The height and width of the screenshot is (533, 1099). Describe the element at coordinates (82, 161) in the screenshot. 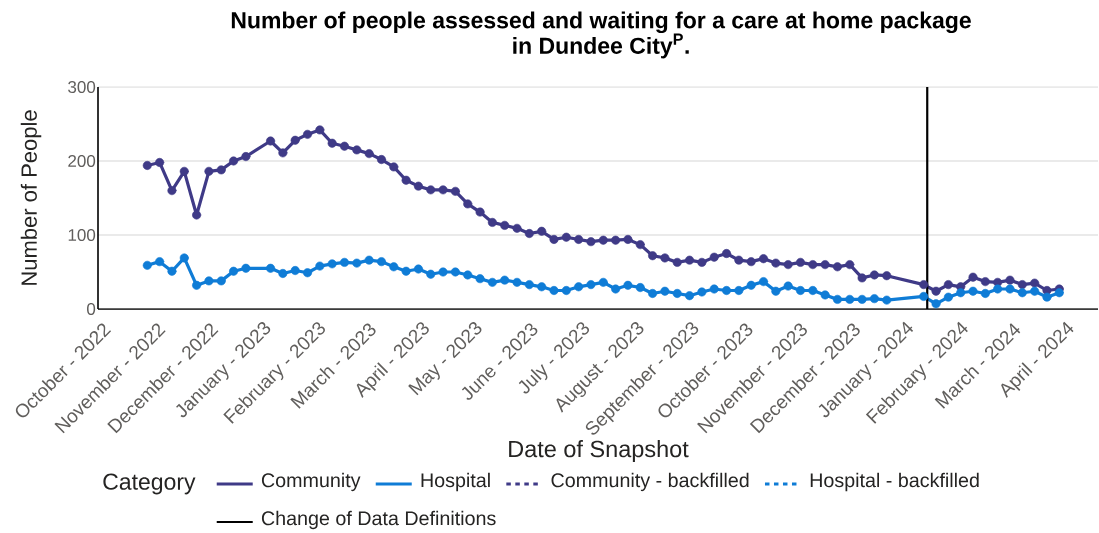

I see `y-tick-label: 200` at that location.